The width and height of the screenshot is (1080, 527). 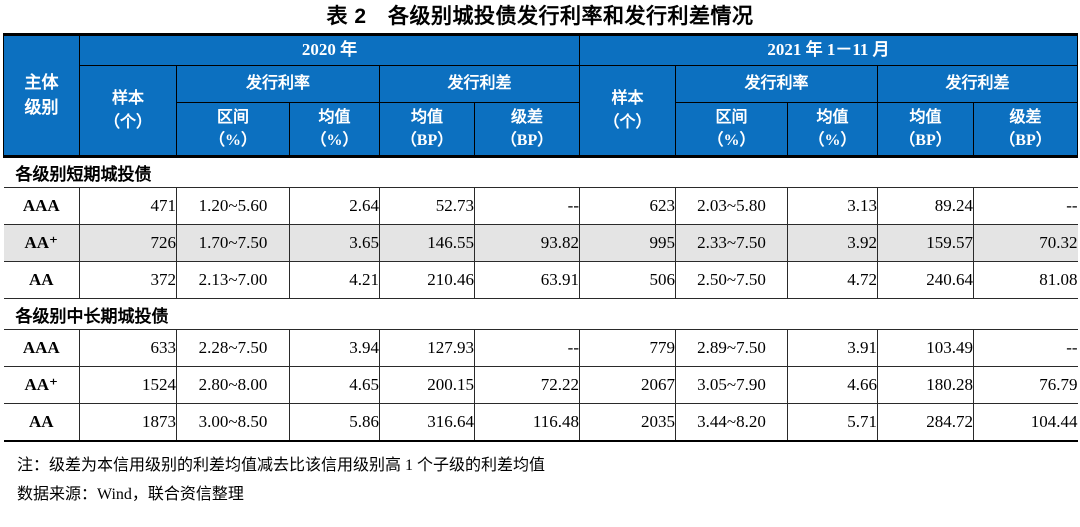 I want to click on spread-diff-2021-cell: 70.32, so click(x=1025, y=243).